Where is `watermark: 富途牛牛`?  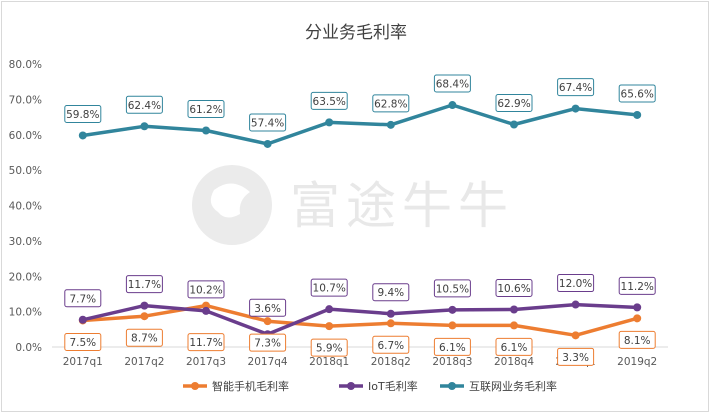 watermark: 富途牛牛 is located at coordinates (353, 205).